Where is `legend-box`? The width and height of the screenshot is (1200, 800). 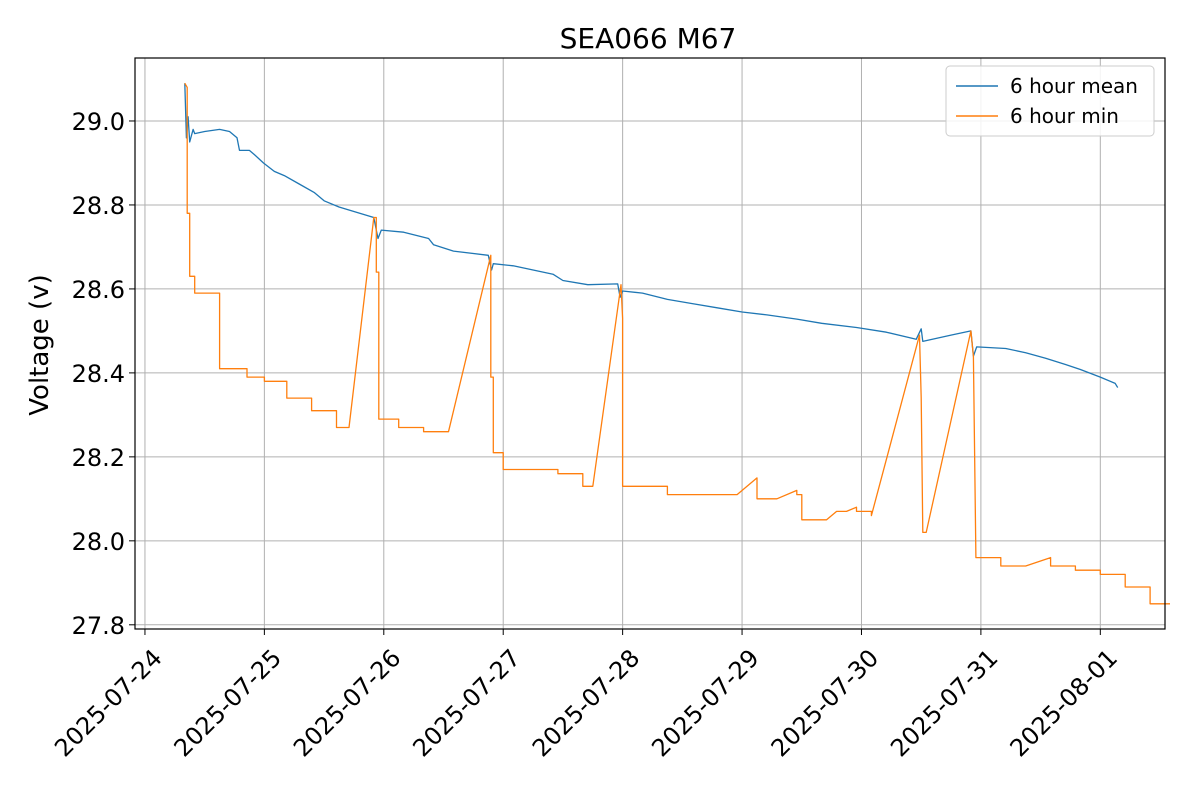 legend-box is located at coordinates (1050, 101).